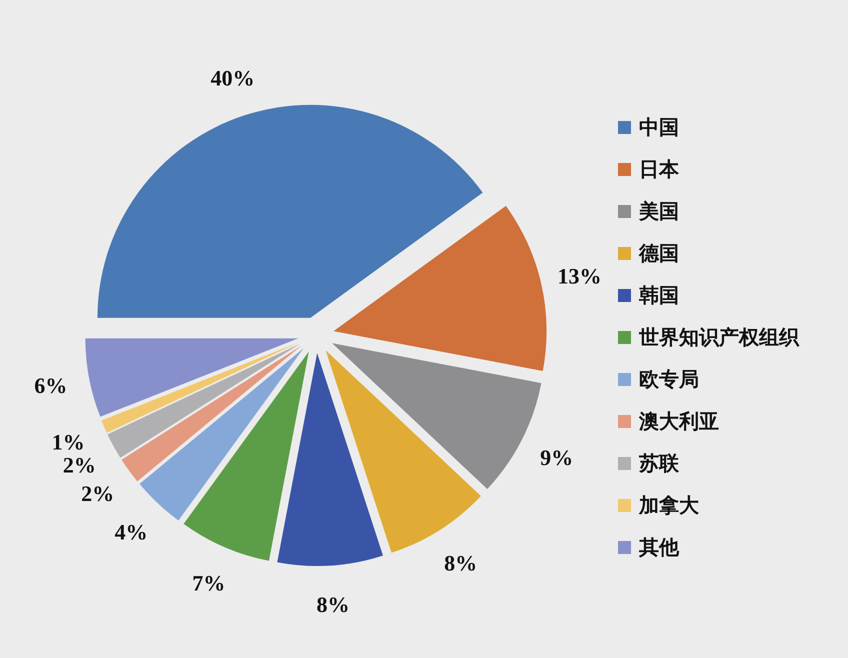  I want to click on data-label: 6%, so click(51, 385).